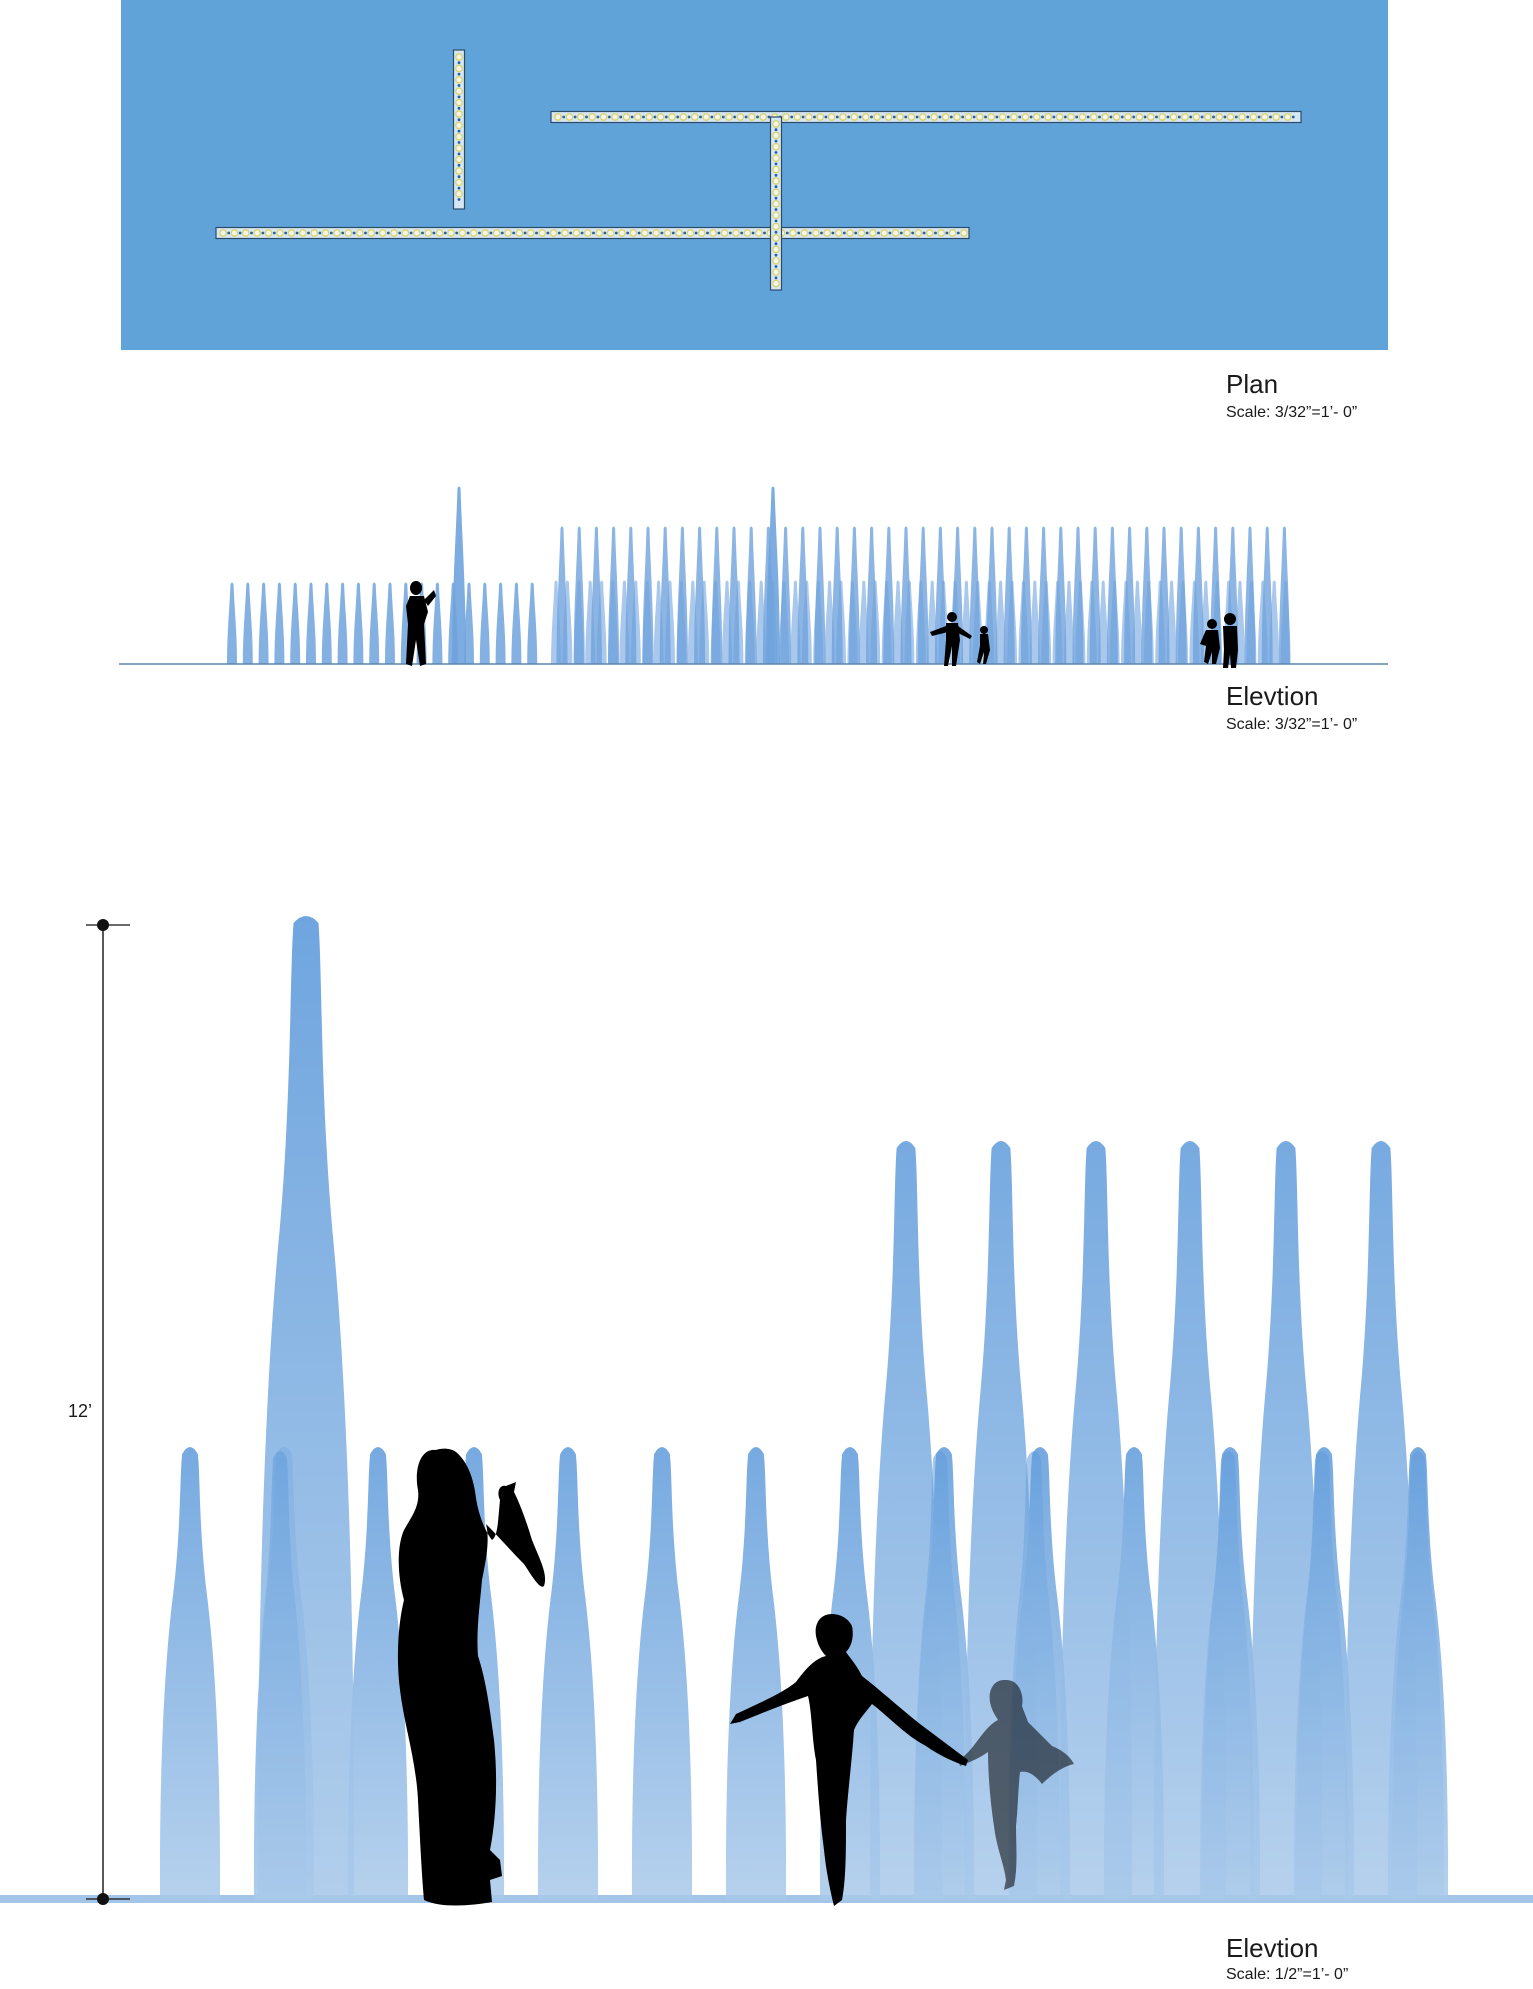 This screenshot has width=1533, height=1989. I want to click on elevation-large-title: Elevtion, so click(1272, 1948).